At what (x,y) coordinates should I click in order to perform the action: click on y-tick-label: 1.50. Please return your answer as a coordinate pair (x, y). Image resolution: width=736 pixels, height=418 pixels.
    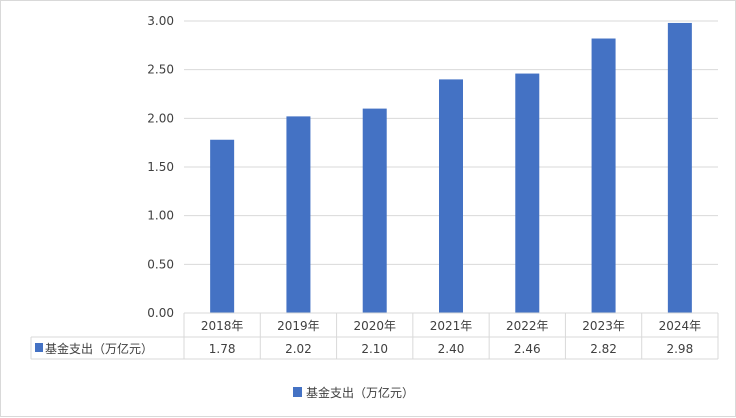
    Looking at the image, I should click on (160, 167).